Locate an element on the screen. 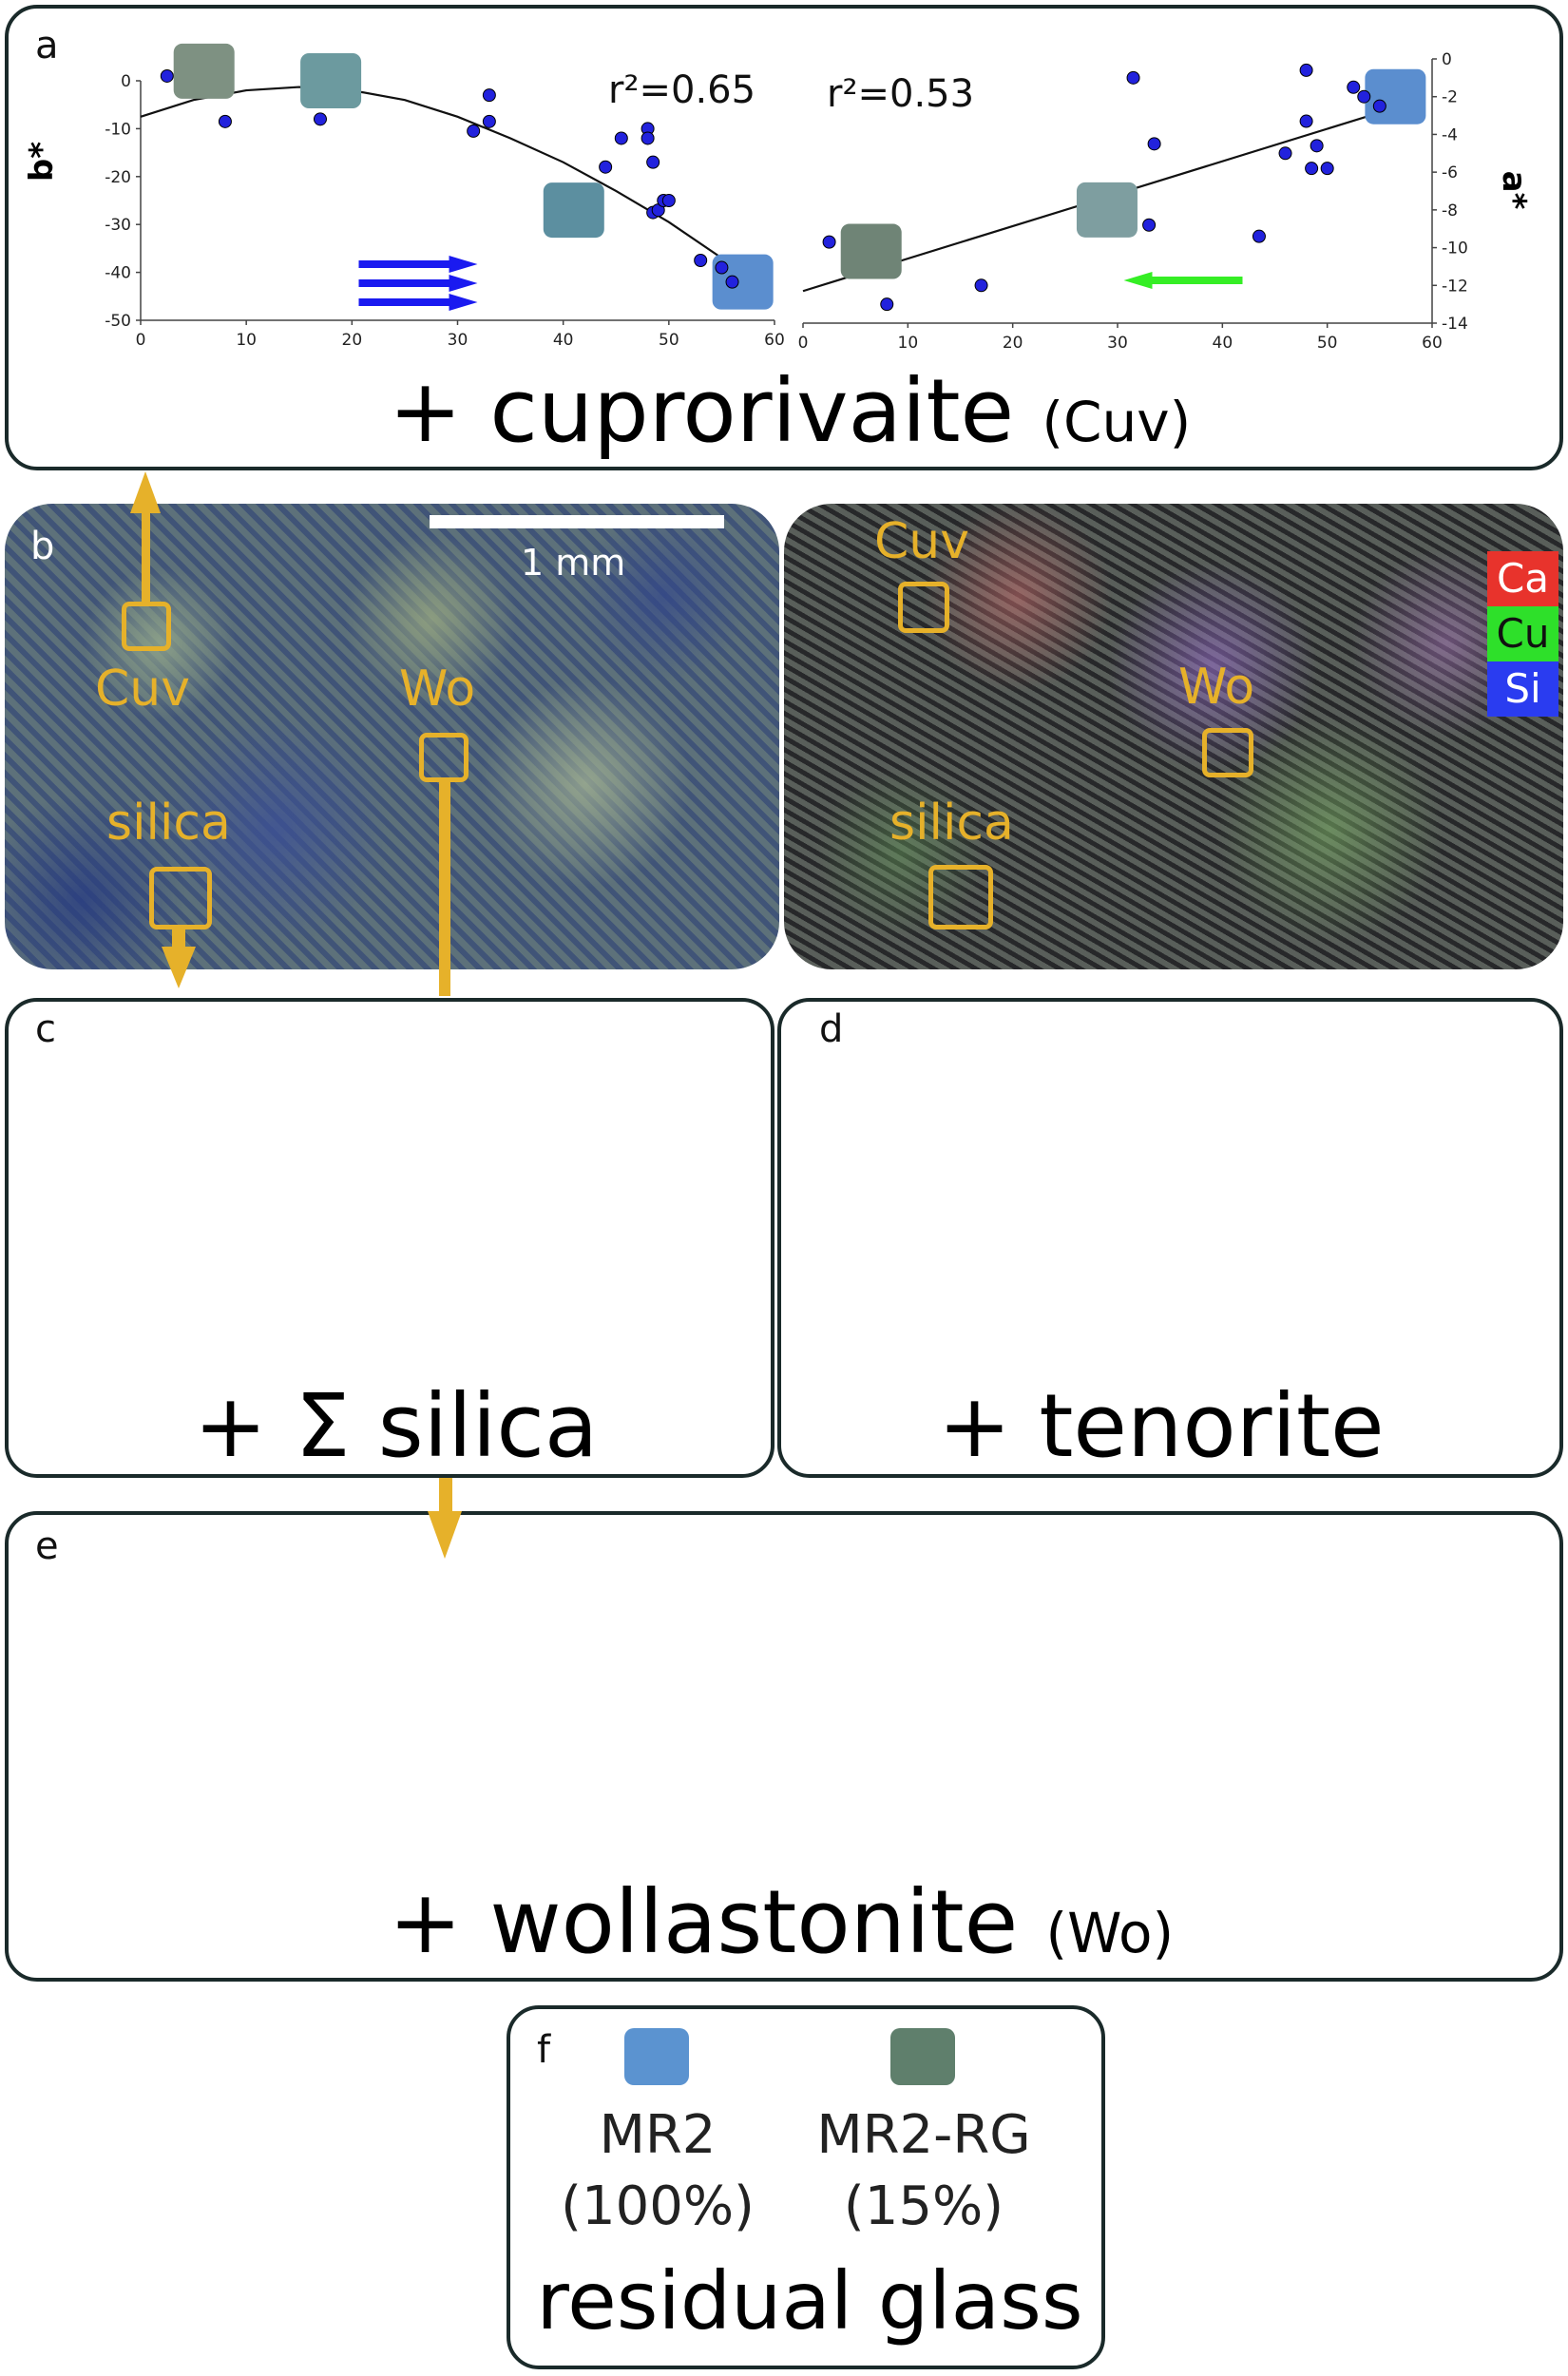 Image resolution: width=1568 pixels, height=2376 pixels. label-silica-left: silica is located at coordinates (169, 823).